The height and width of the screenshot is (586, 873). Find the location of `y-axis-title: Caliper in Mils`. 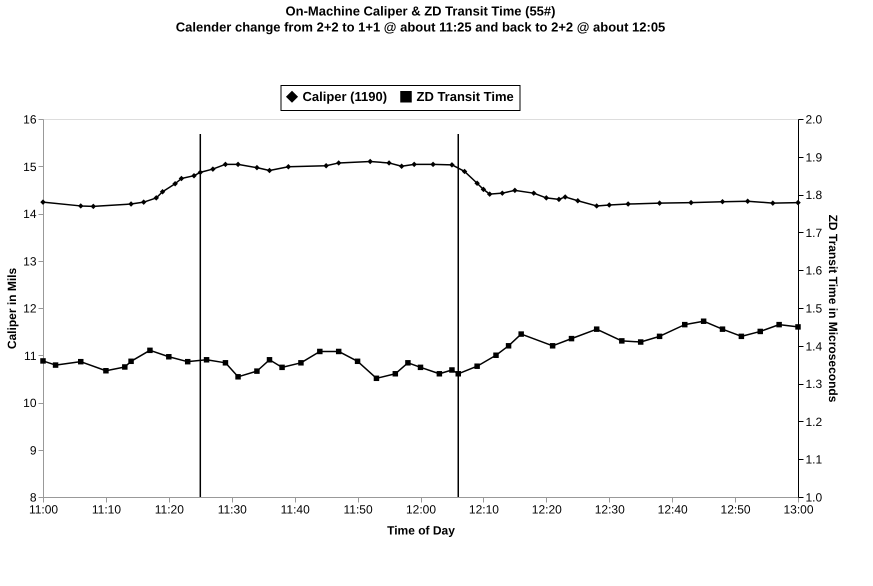

y-axis-title: Caliper in Mils is located at coordinates (12, 309).